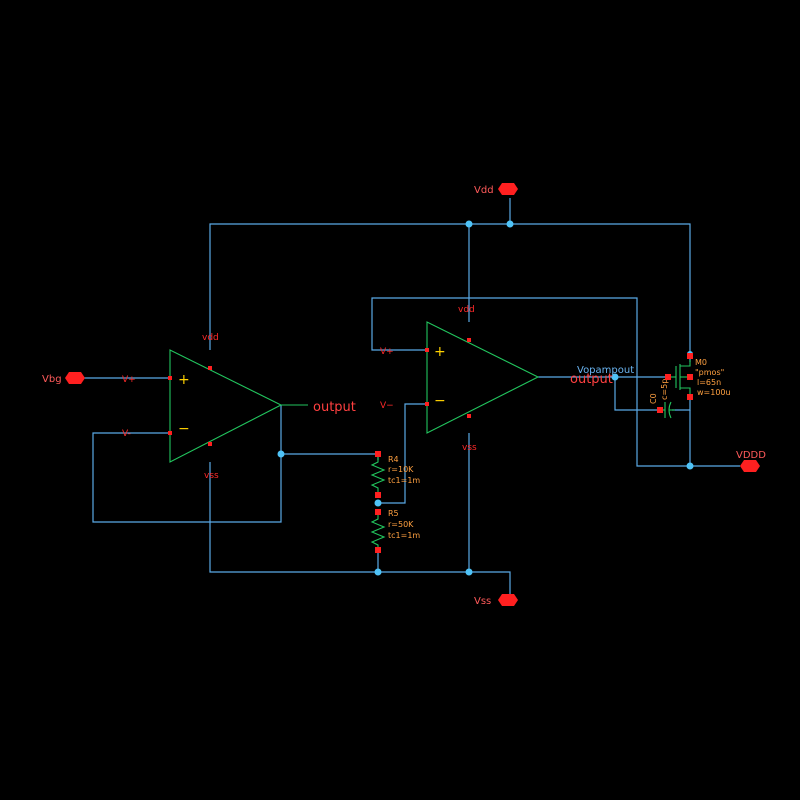  I want to click on port-vss: Vss, so click(496, 600).